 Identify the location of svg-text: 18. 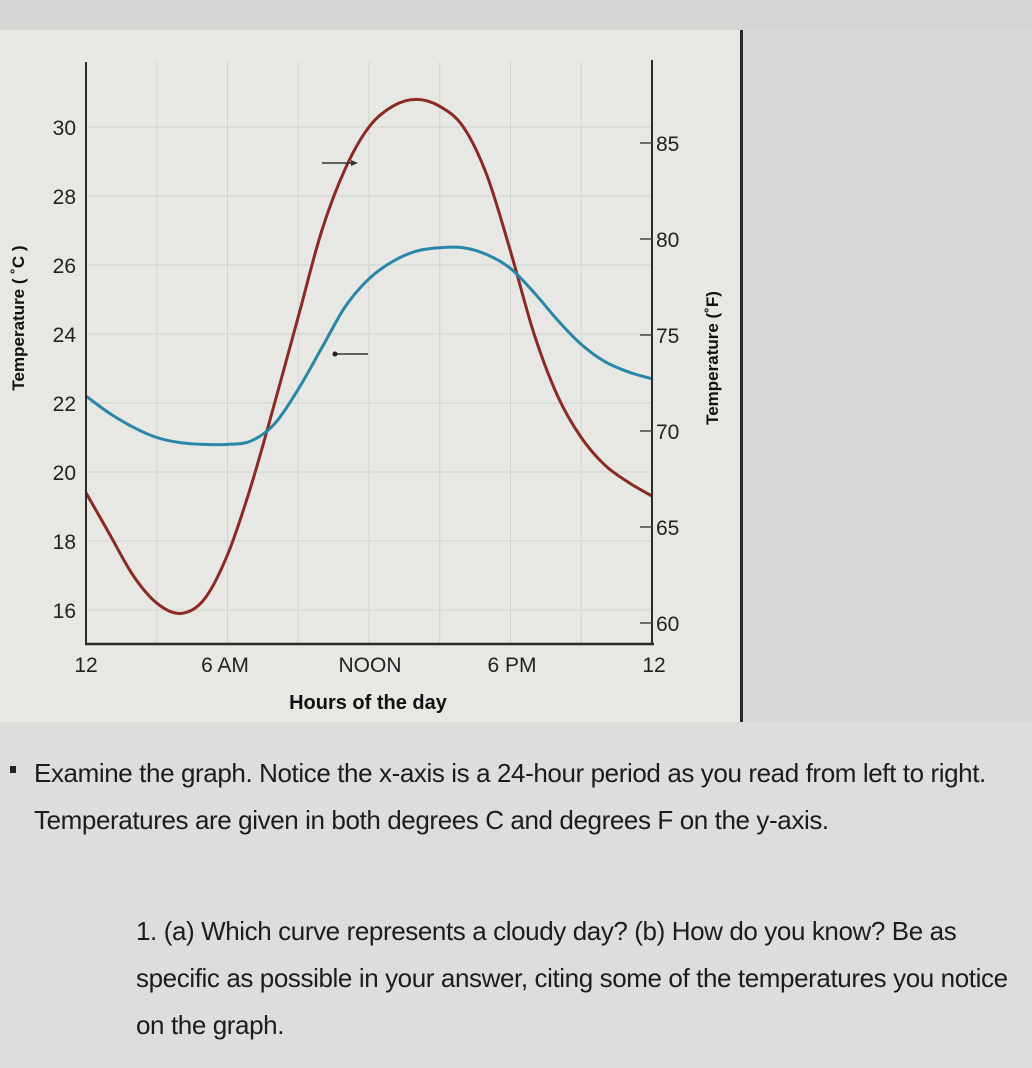
(64, 542).